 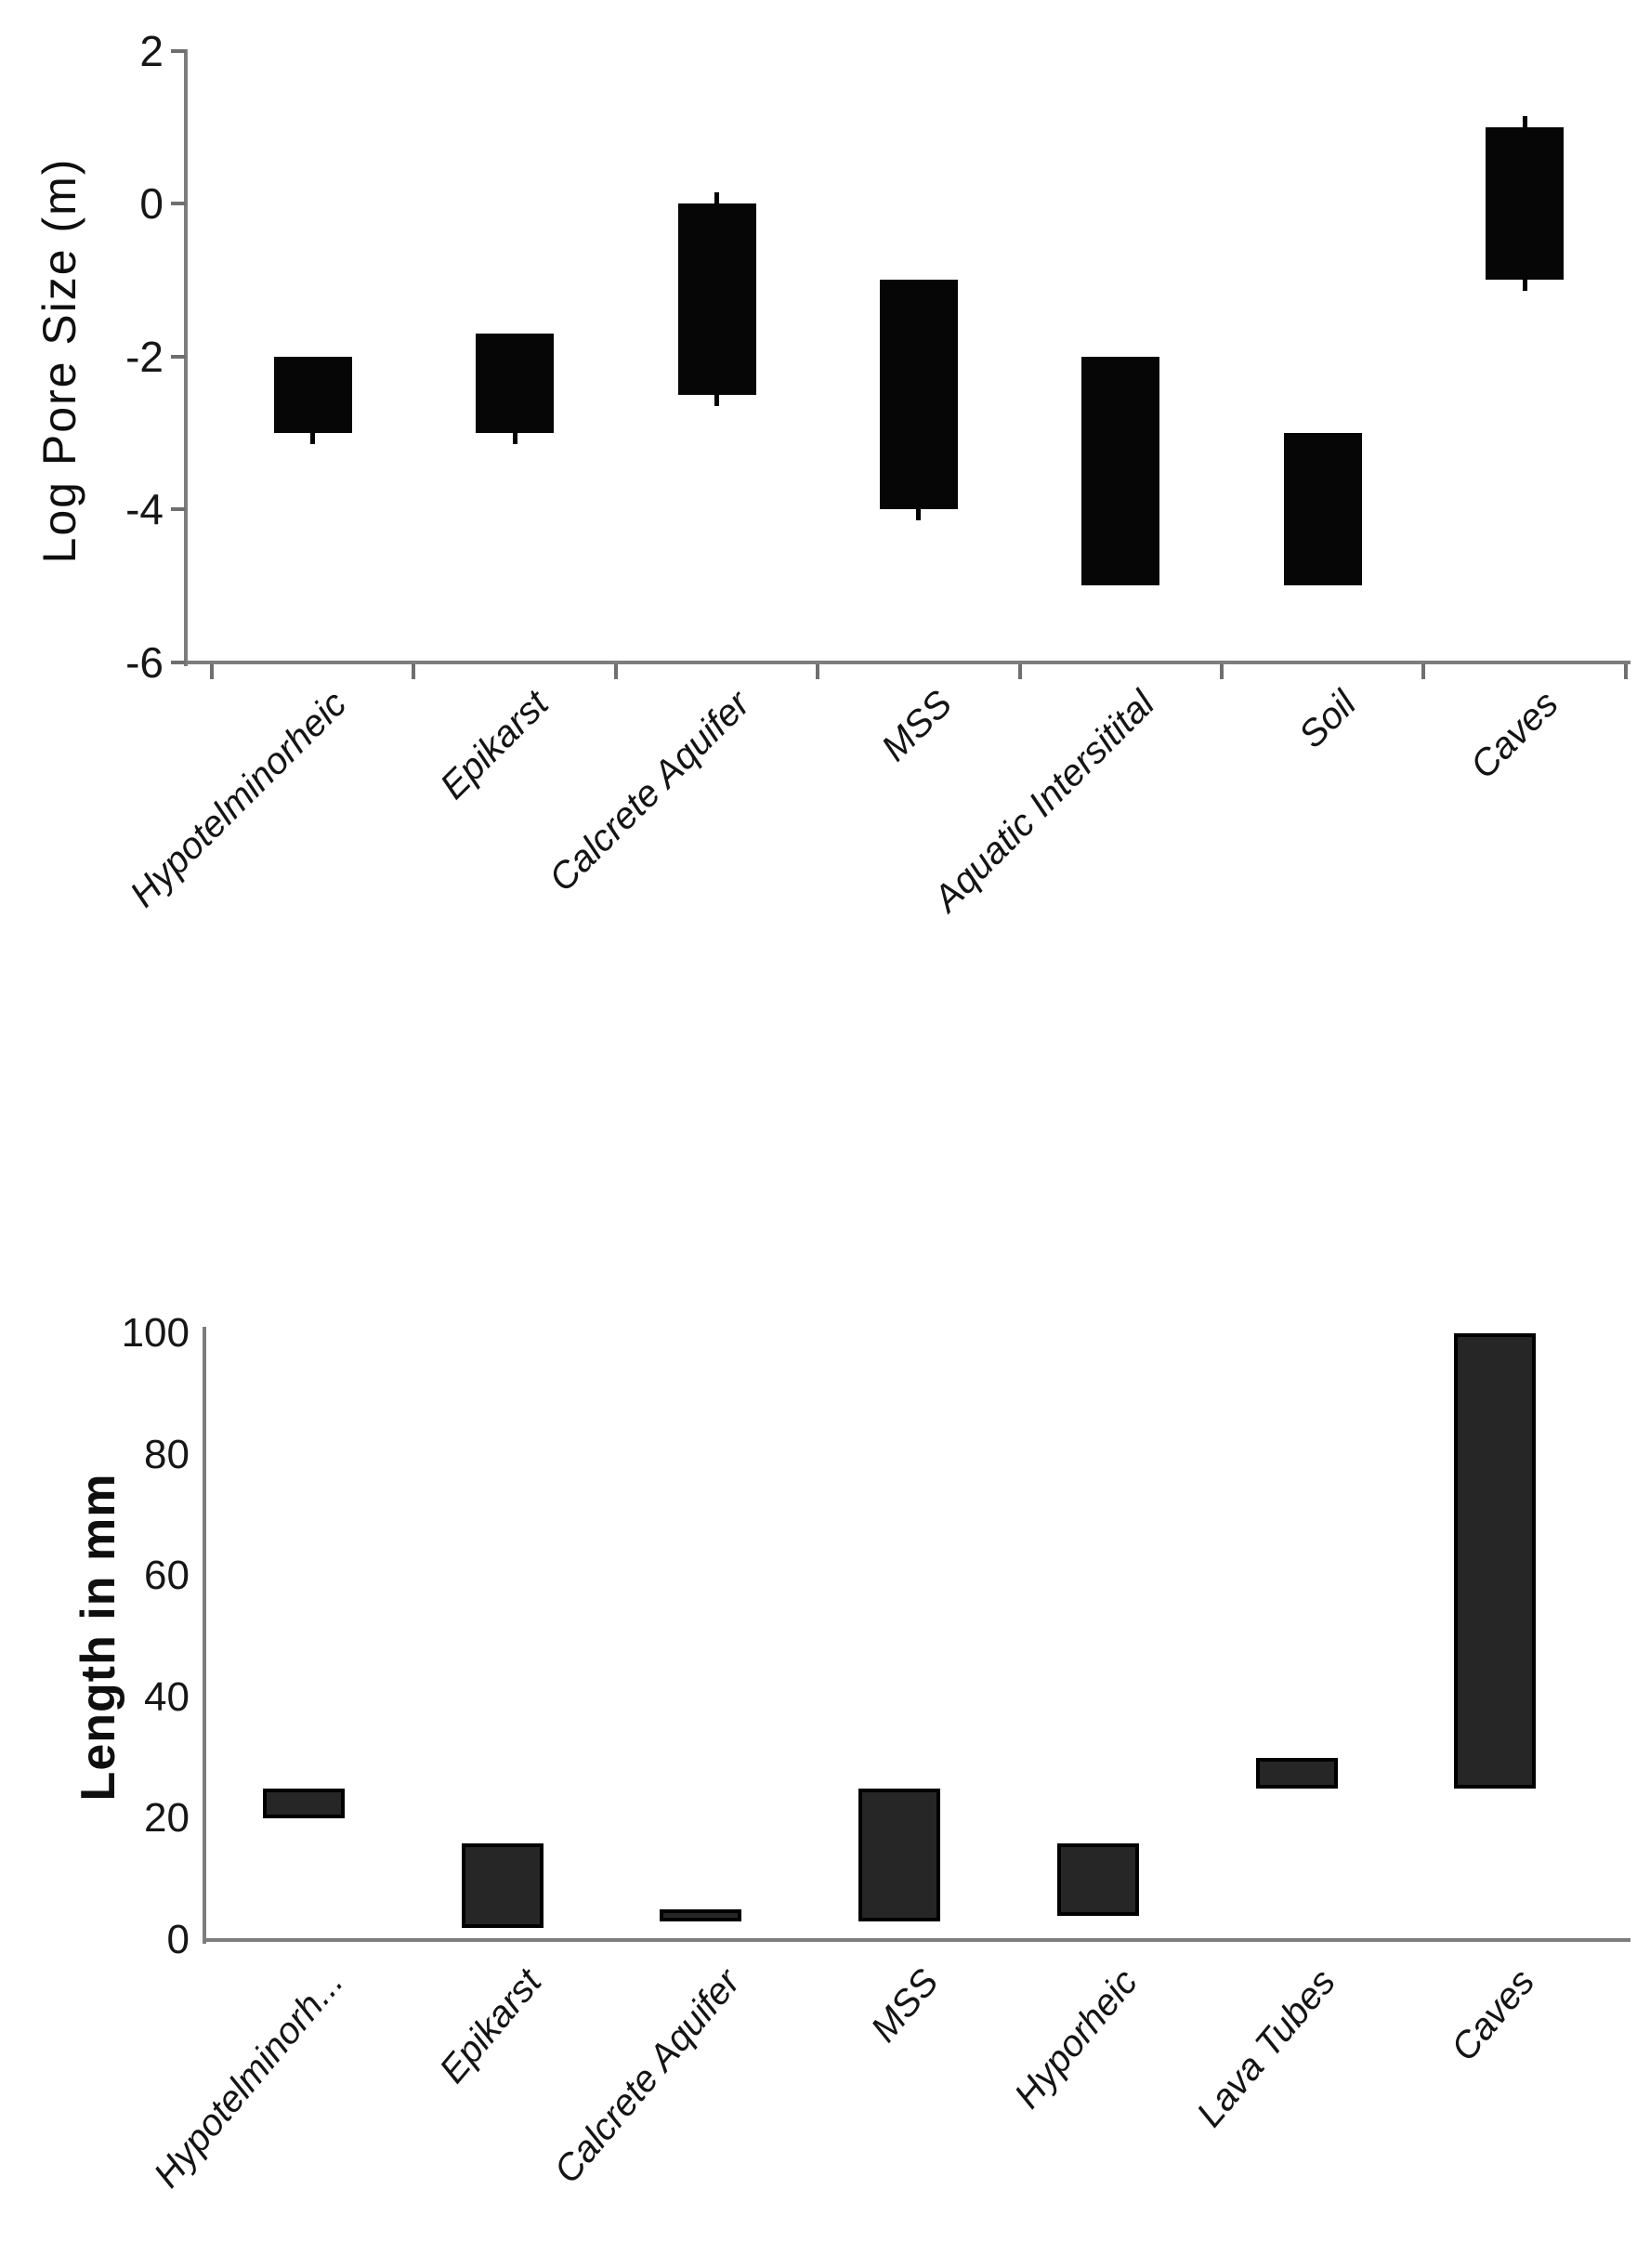 I want to click on y-tick-label: 40, so click(x=167, y=1696).